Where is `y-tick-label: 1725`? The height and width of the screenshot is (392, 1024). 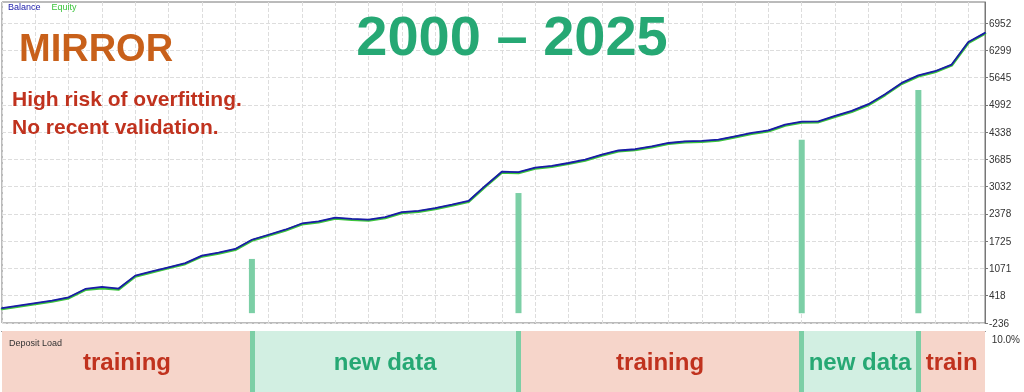
y-tick-label: 1725 is located at coordinates (1000, 241).